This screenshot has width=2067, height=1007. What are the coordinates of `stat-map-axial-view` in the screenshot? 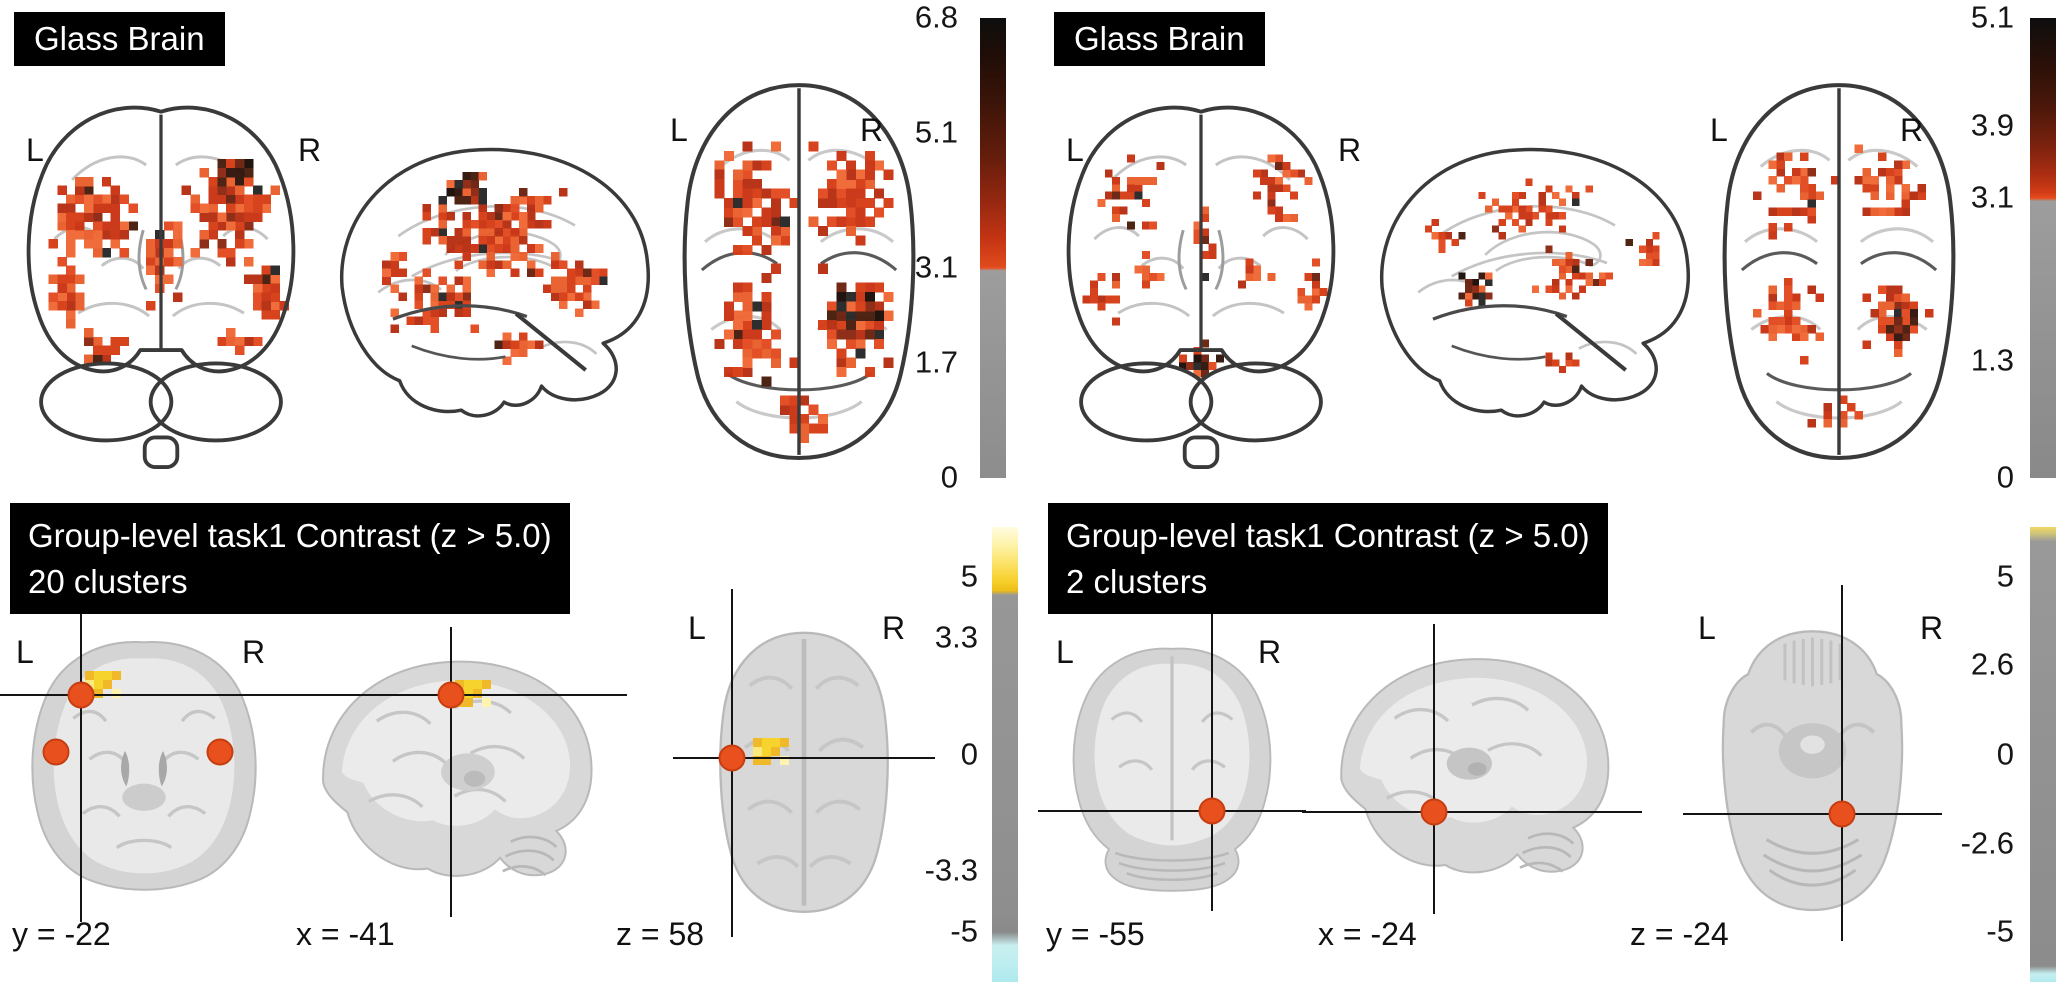 It's located at (1812, 763).